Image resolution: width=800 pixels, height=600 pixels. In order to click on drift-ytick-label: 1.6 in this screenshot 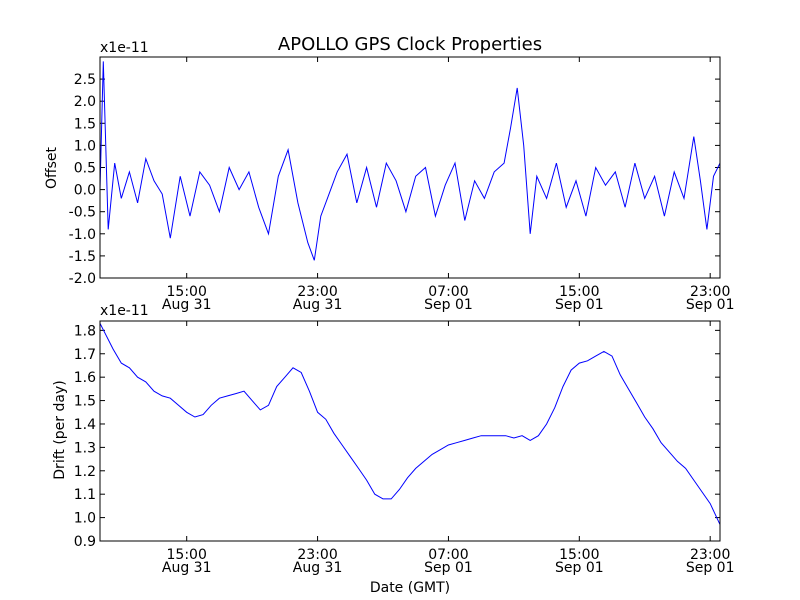, I will do `click(85, 378)`.